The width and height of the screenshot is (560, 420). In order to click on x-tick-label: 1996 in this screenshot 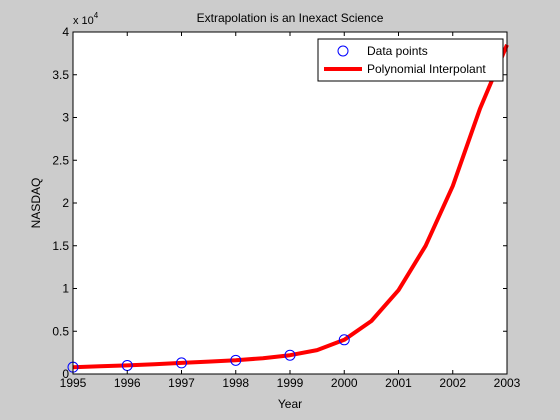, I will do `click(127, 383)`.